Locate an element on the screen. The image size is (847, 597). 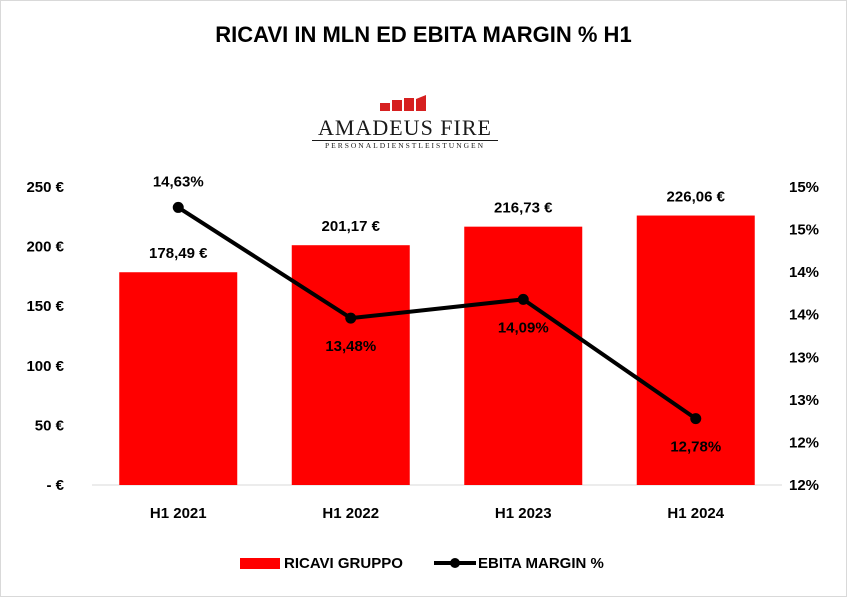
revenue-bar-label: 201,17 € is located at coordinates (351, 226).